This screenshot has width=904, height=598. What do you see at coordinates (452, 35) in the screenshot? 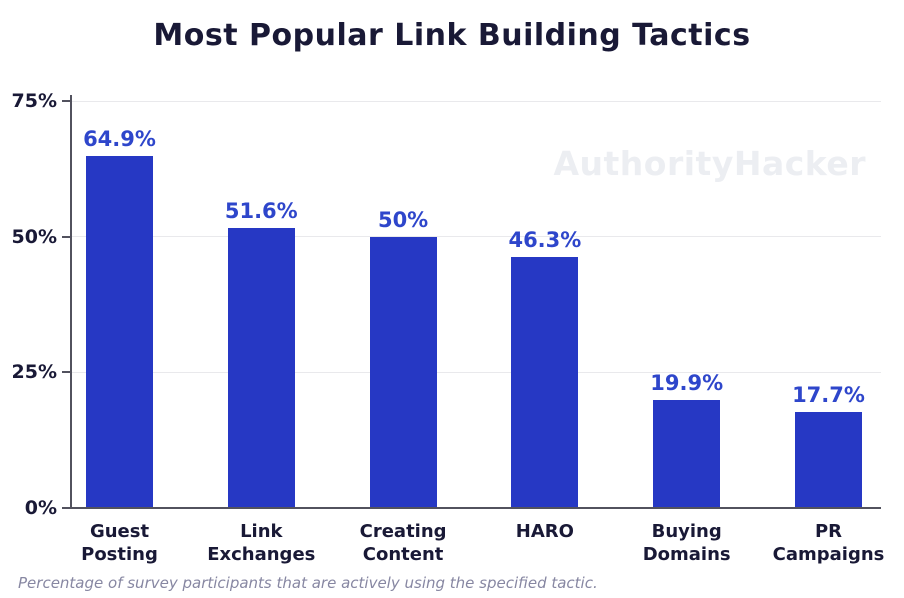
I see `chart-title: Most Popular Link Building Tactics` at bounding box center [452, 35].